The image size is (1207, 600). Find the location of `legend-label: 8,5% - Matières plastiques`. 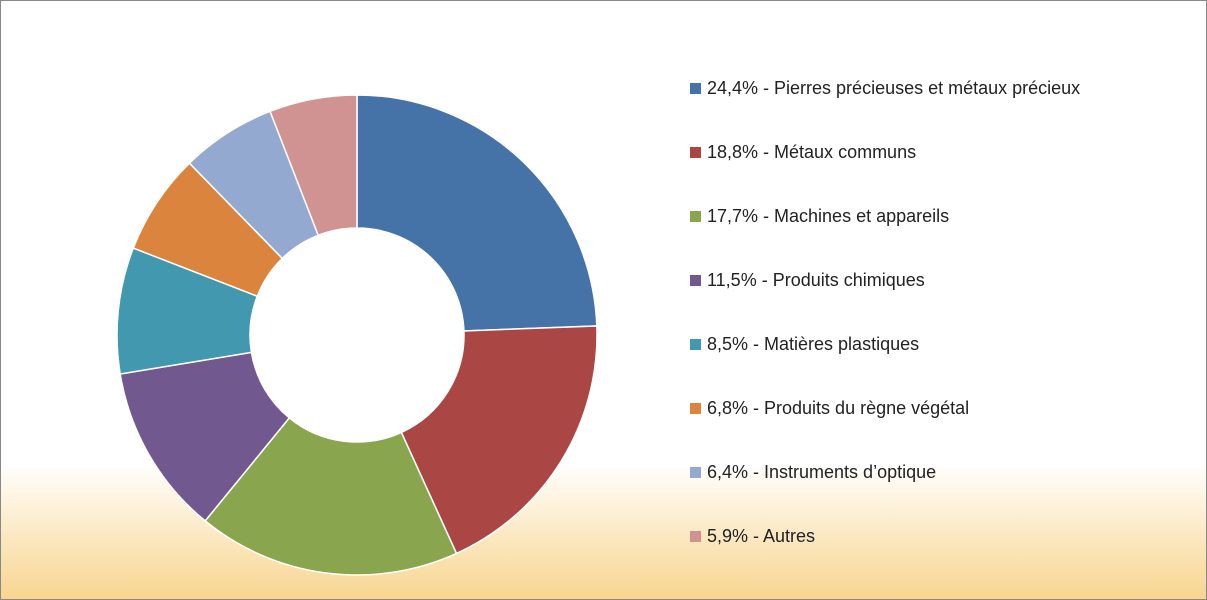

legend-label: 8,5% - Matières plastiques is located at coordinates (813, 344).